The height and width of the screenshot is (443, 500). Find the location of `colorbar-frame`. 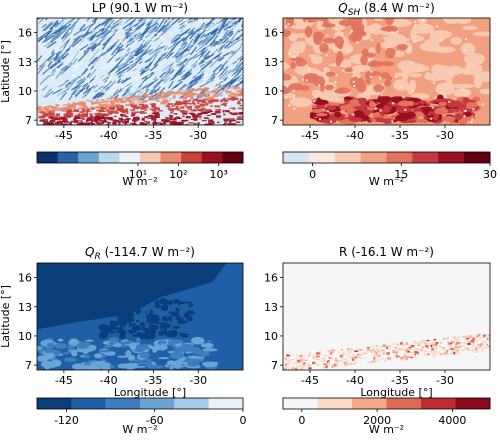

colorbar-frame is located at coordinates (386, 403).